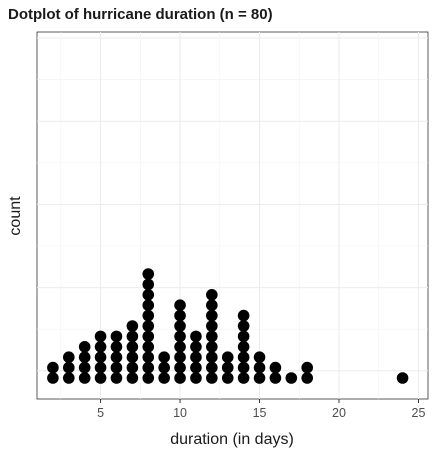 The height and width of the screenshot is (452, 433). I want to click on x-axis-title: duration (in days), so click(232, 439).